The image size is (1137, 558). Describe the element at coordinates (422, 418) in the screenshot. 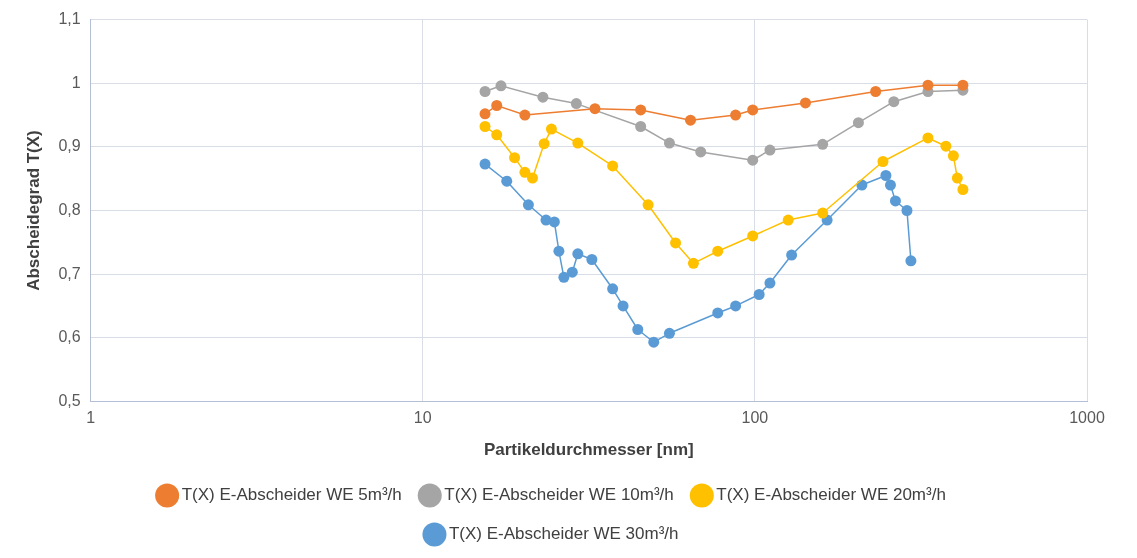

I see `x-tick-label: 10` at that location.